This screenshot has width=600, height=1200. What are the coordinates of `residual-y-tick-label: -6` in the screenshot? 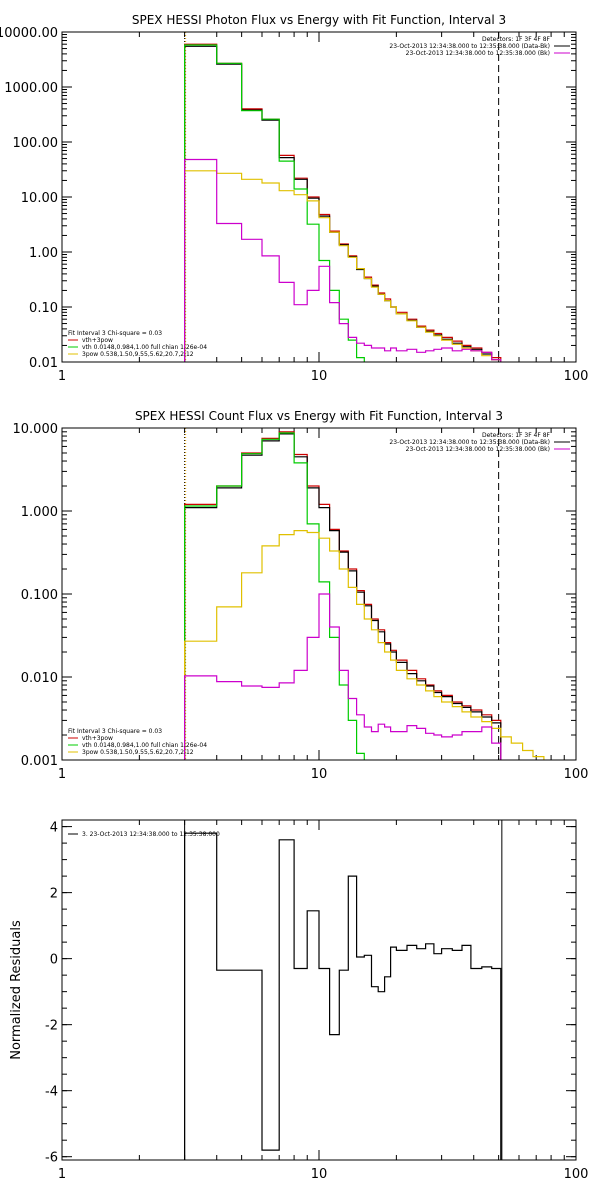 It's located at (51, 1158).